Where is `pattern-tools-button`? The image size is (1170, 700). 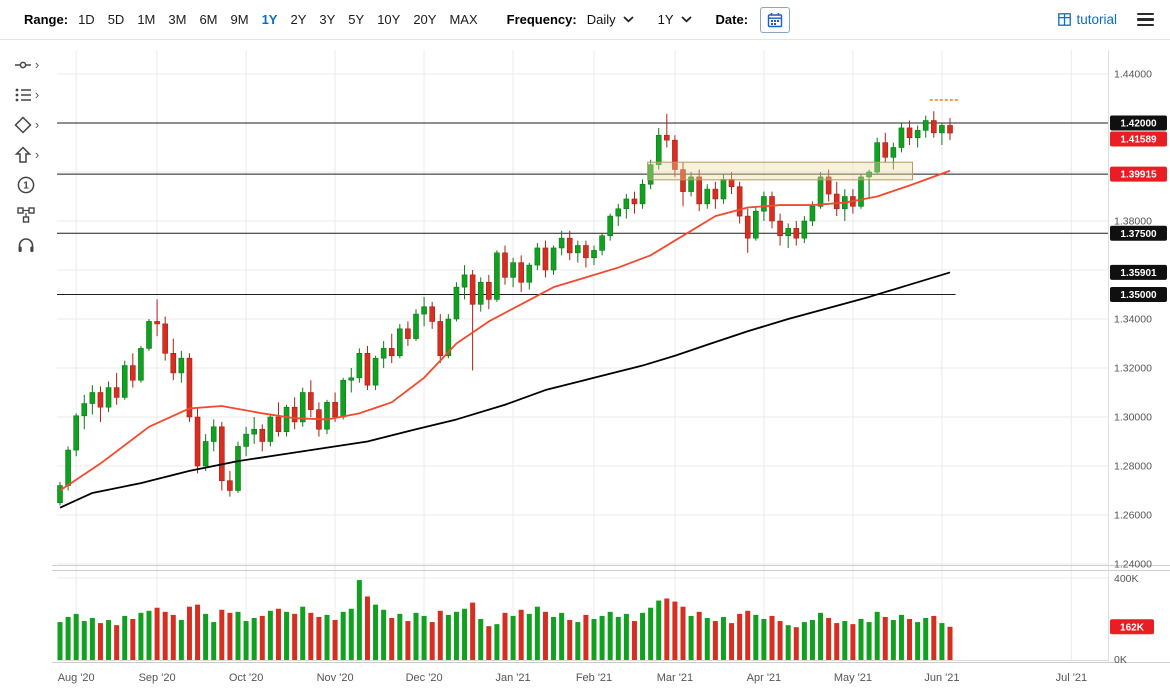 pattern-tools-button is located at coordinates (26, 214).